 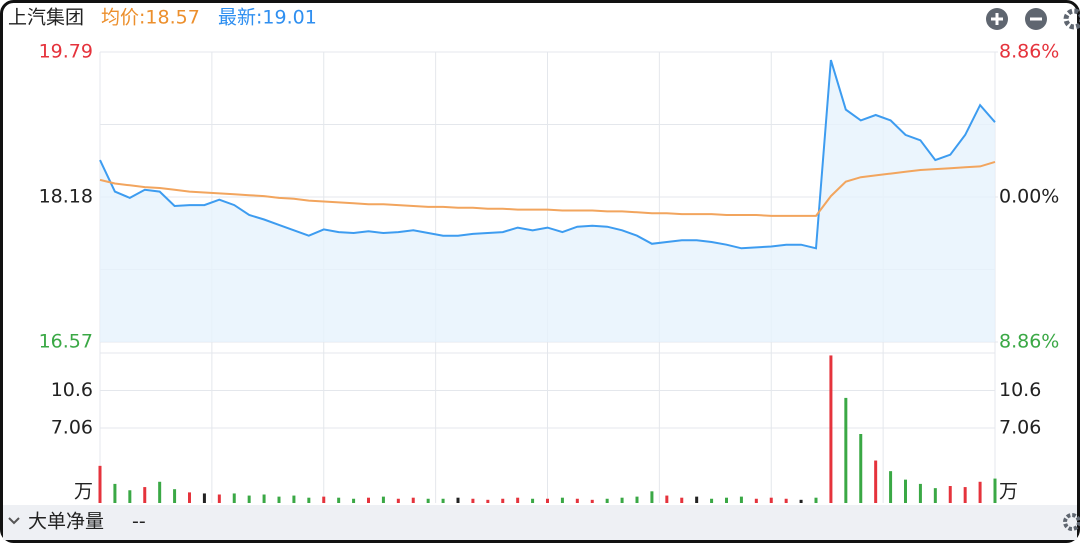 What do you see at coordinates (1020, 390) in the screenshot?
I see `vol-tick-label-right: 10.6` at bounding box center [1020, 390].